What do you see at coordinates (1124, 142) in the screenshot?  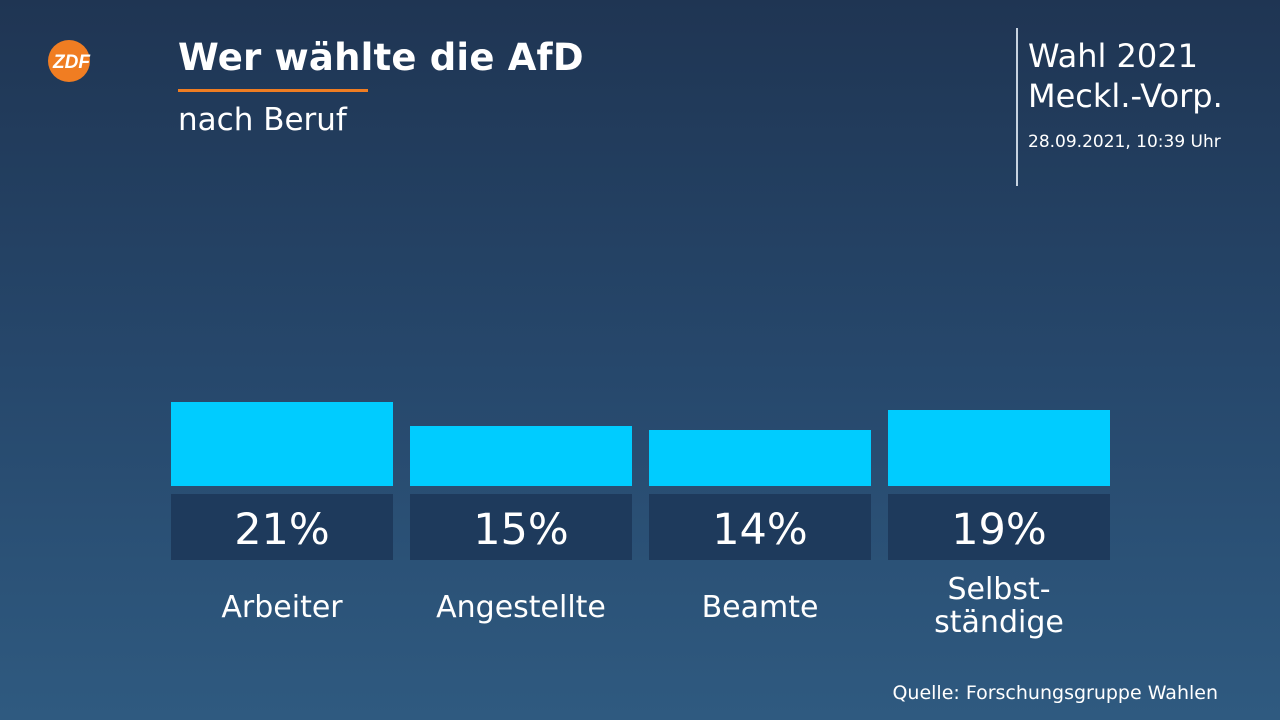 I see `timestamp: 28.09.2021, 10:39 Uhr` at bounding box center [1124, 142].